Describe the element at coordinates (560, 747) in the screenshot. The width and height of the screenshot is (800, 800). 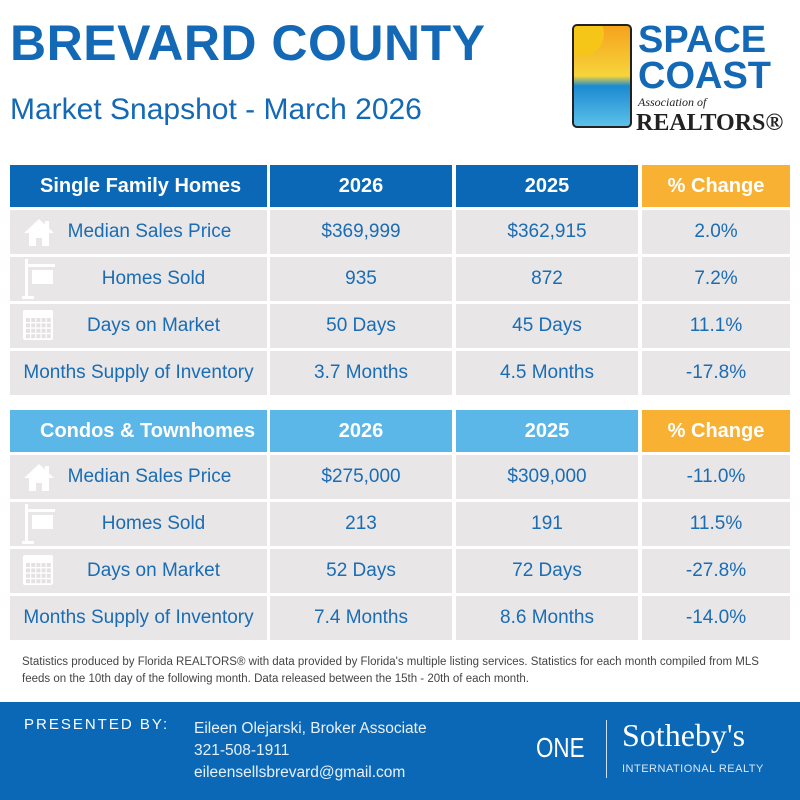
I see `brand-one: ONE` at that location.